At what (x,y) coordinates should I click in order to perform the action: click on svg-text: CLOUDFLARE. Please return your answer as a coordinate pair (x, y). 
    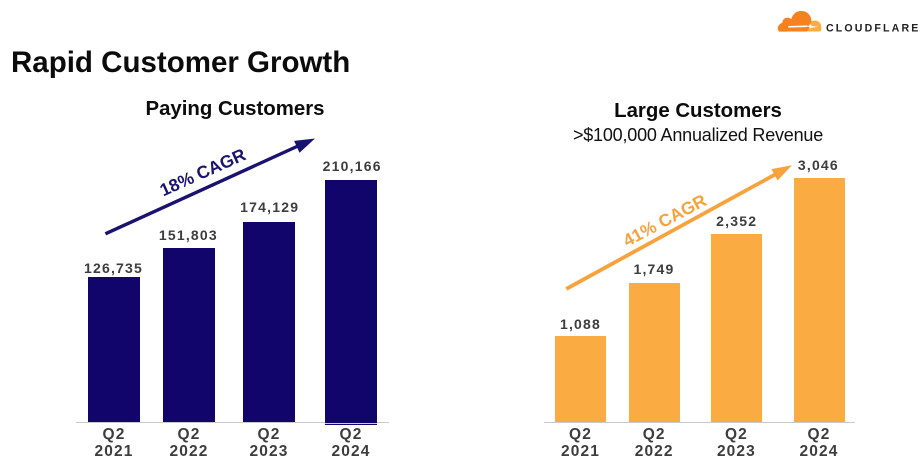
    Looking at the image, I should click on (873, 29).